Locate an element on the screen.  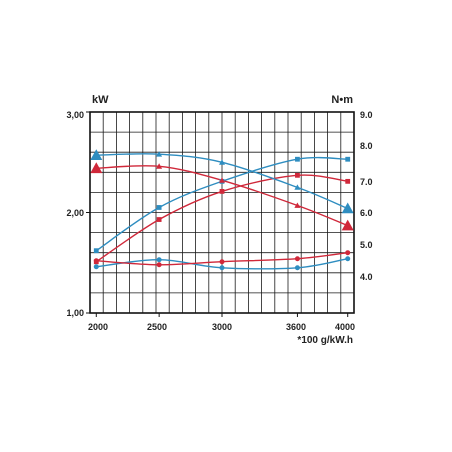
left-axis-label: kW is located at coordinates (100, 100).